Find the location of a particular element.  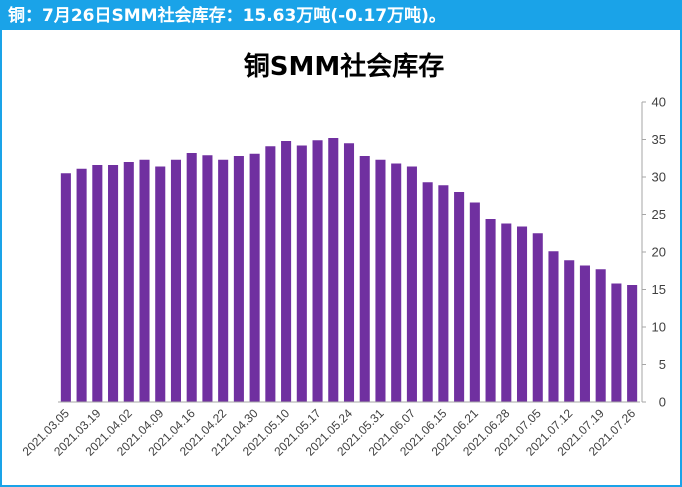

y-tick-label: 10 is located at coordinates (659, 327).